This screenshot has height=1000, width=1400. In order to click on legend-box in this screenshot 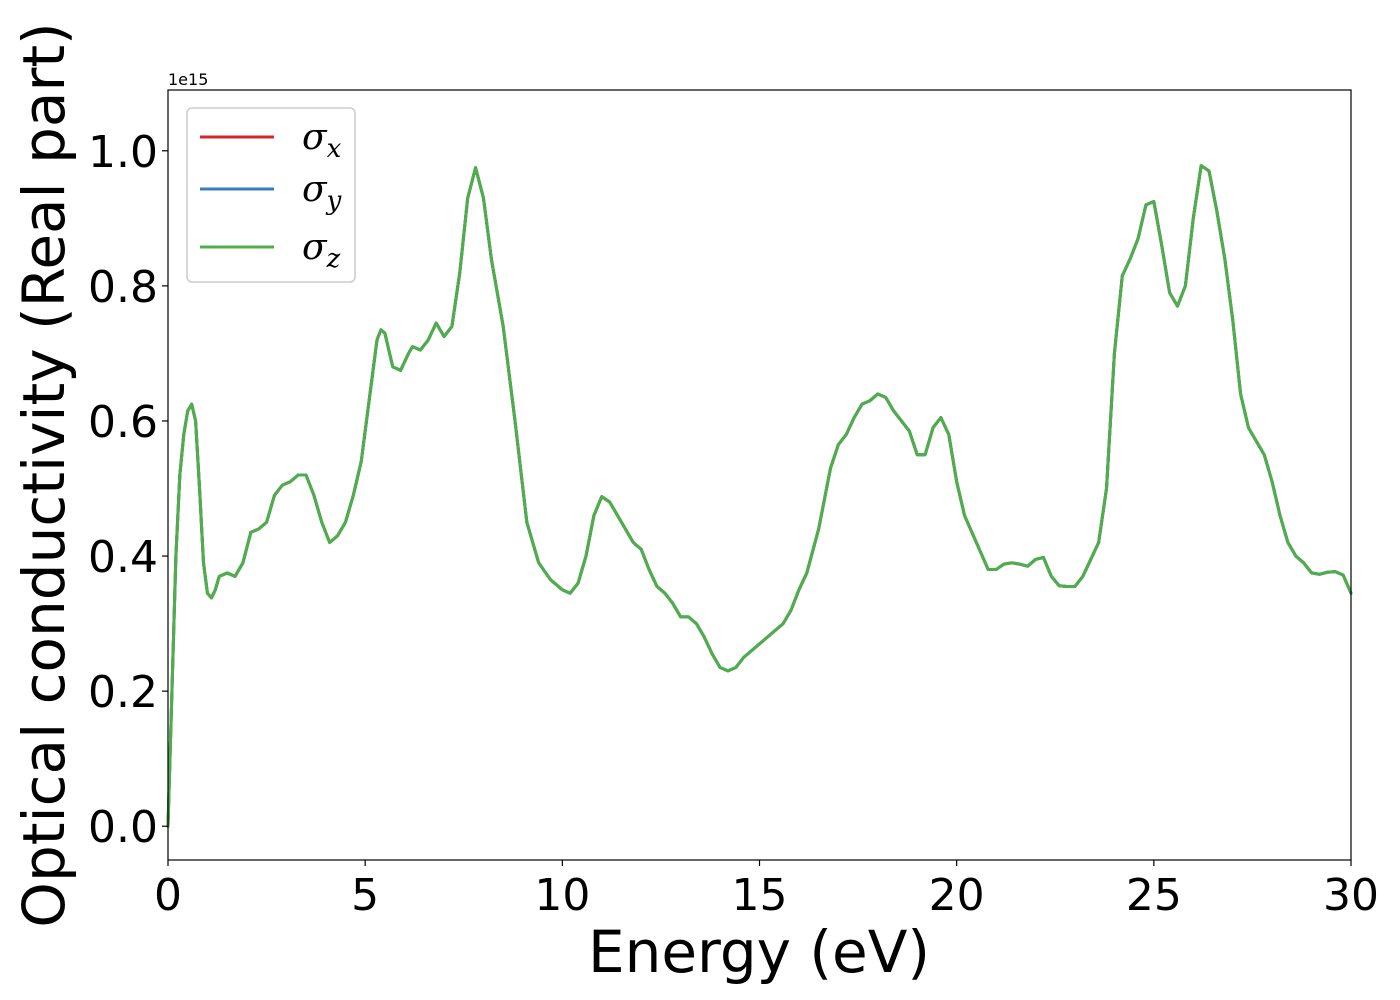, I will do `click(271, 195)`.